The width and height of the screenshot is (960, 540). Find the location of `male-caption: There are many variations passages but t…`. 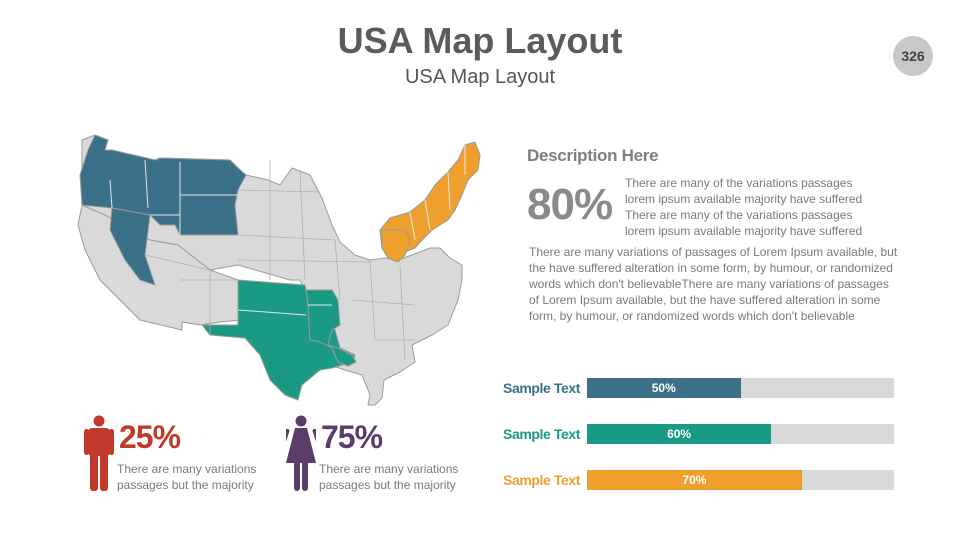

male-caption: There are many variations passages but t… is located at coordinates (187, 477).